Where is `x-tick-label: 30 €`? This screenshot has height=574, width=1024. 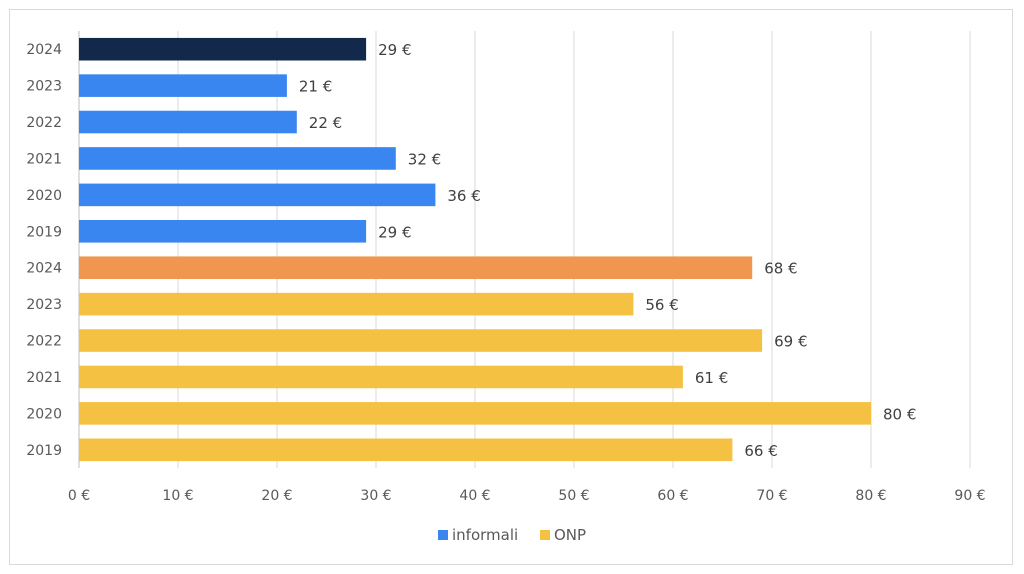
x-tick-label: 30 € is located at coordinates (375, 496).